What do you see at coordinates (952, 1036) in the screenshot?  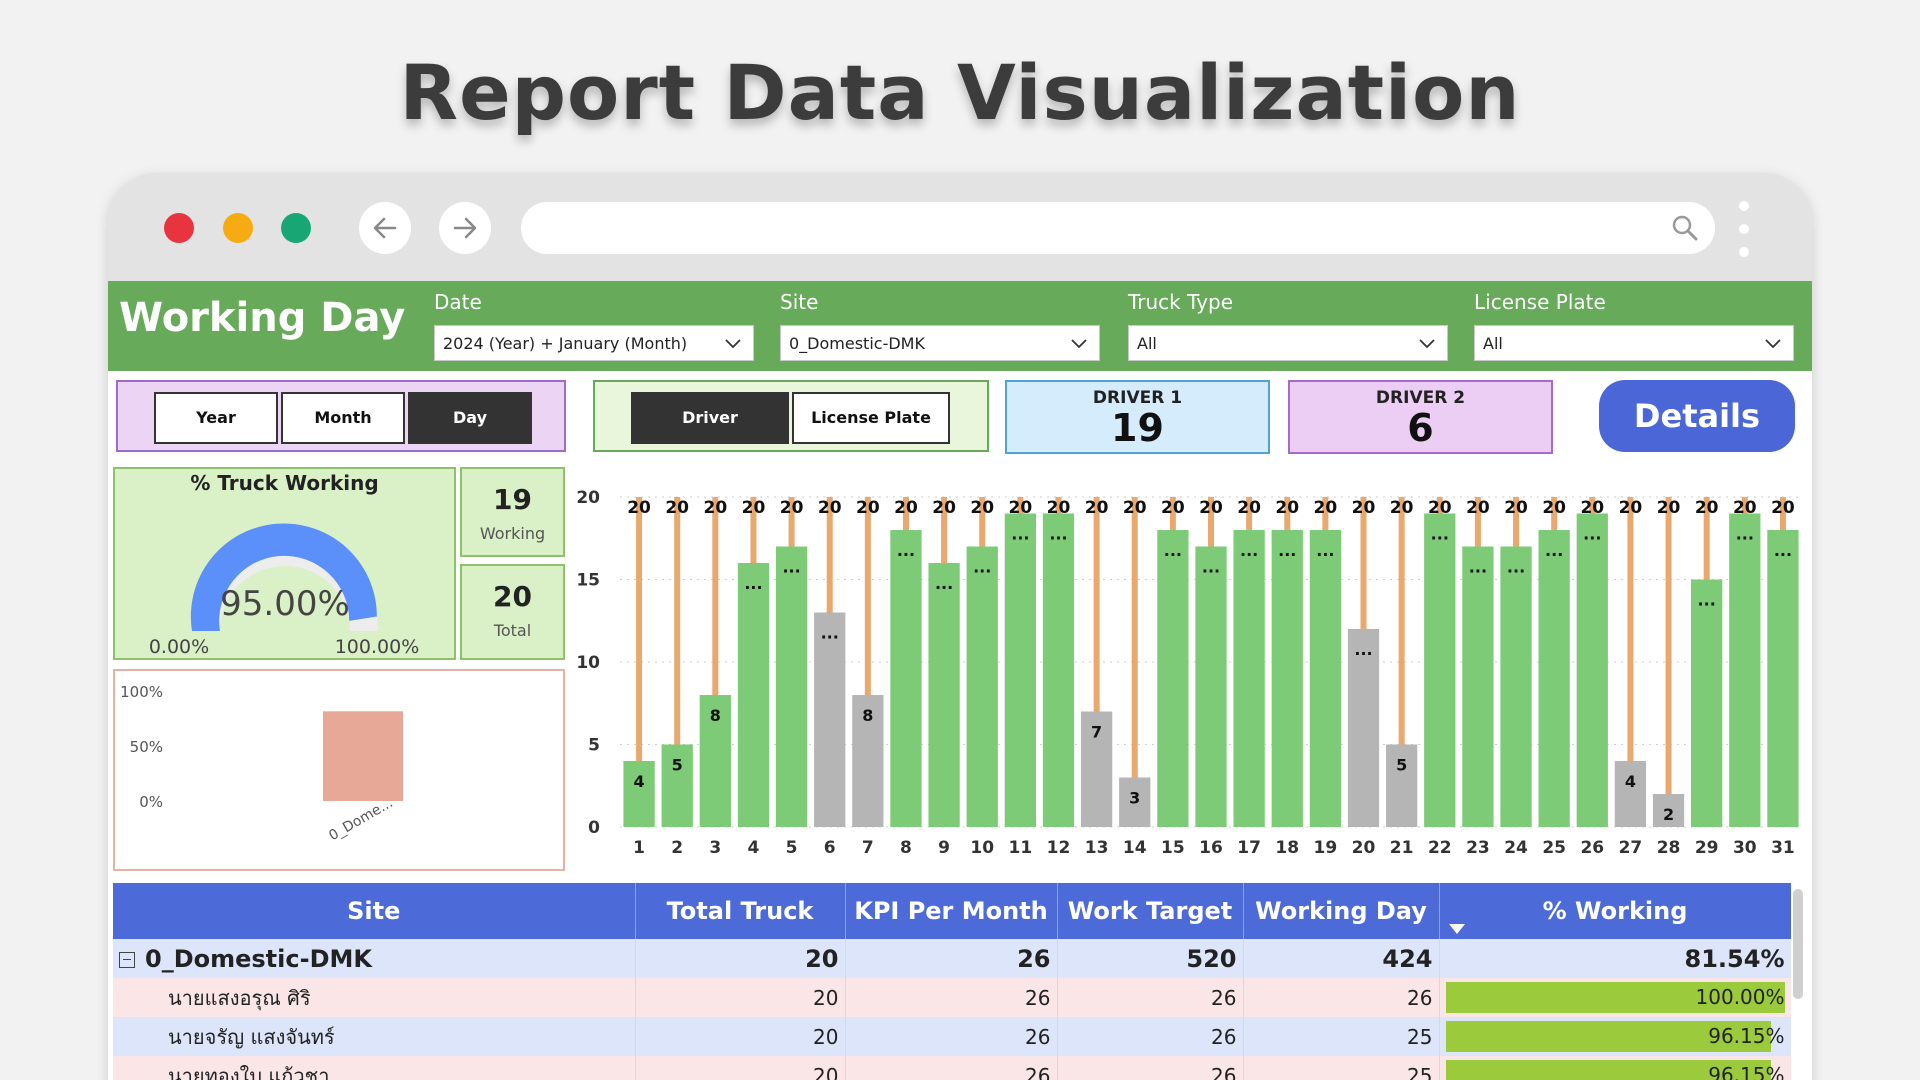 I see `table-row: นายจรัญ แสงจันทร์ 20 26 26 25 96.15%` at bounding box center [952, 1036].